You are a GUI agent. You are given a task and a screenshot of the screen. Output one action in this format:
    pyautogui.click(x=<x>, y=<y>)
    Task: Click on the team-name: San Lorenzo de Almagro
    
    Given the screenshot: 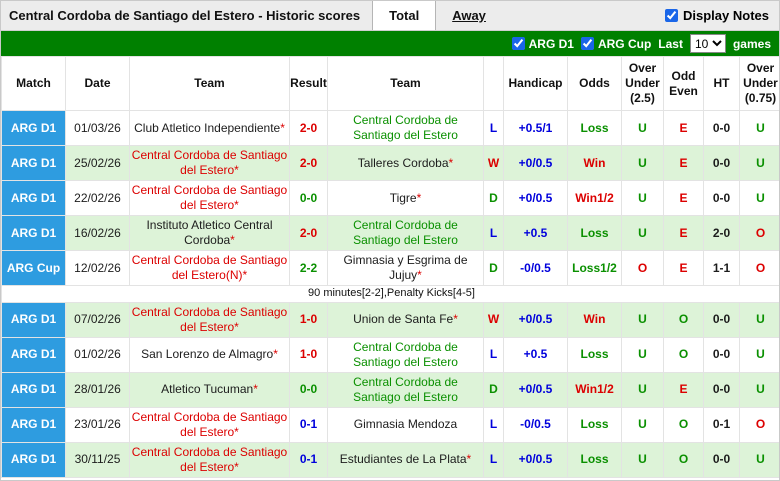 What is the action you would take?
    pyautogui.click(x=207, y=354)
    